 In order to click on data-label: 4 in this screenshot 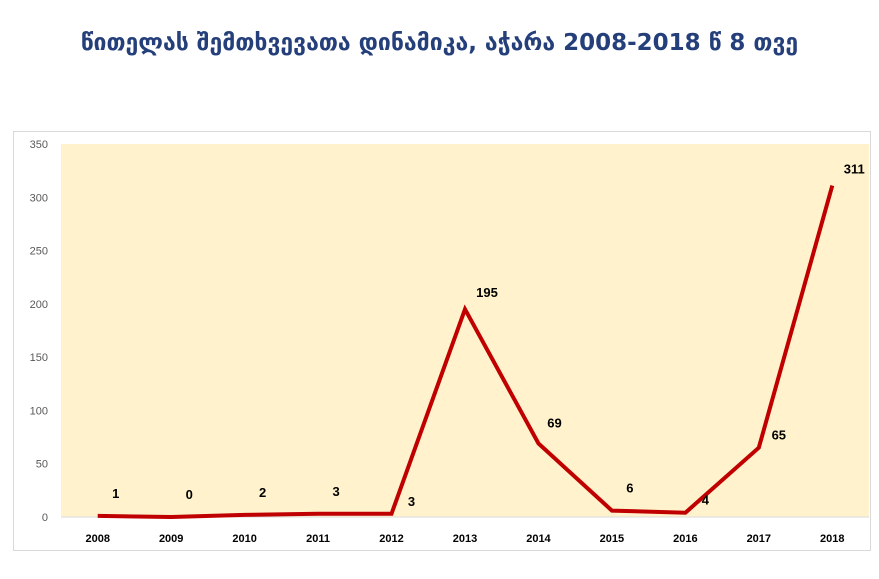, I will do `click(706, 500)`.